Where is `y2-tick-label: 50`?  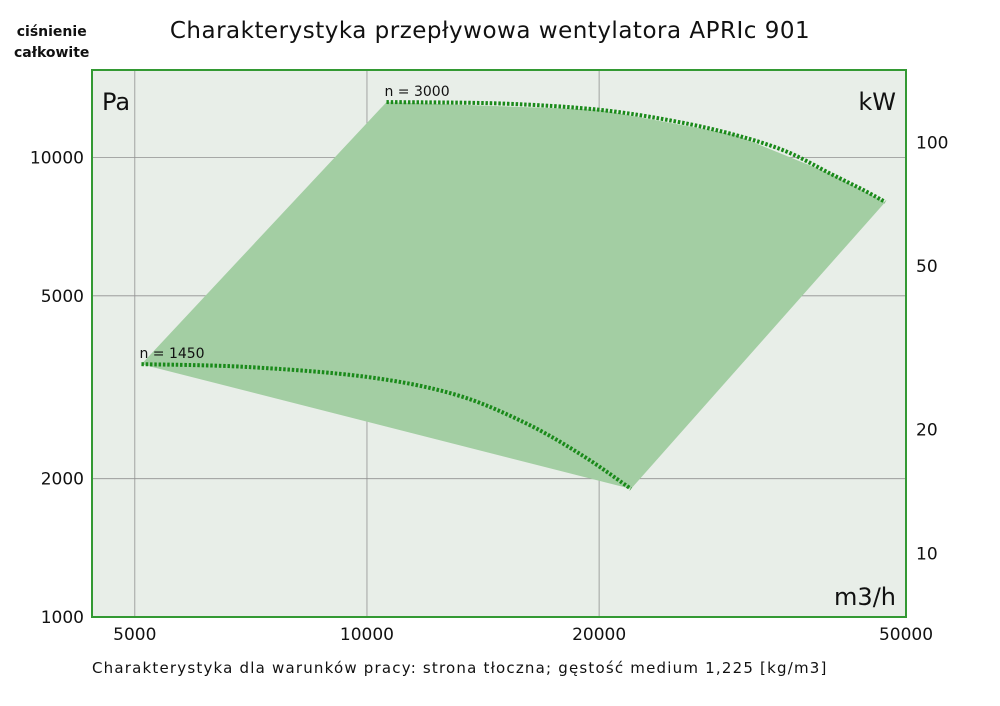
y2-tick-label: 50 is located at coordinates (927, 267).